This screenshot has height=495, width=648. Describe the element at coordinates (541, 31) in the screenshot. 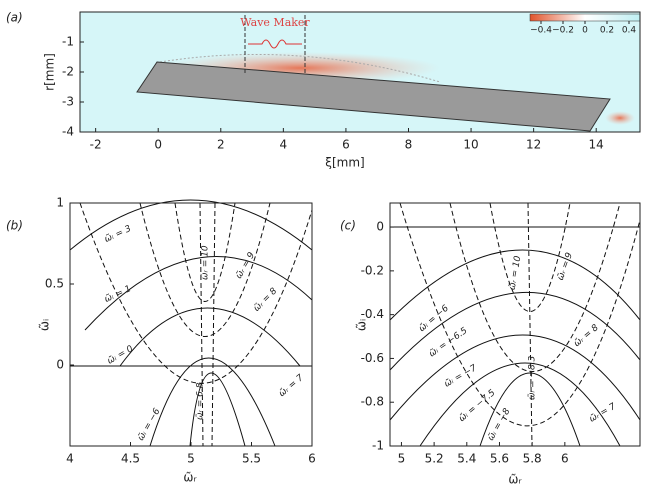

I see `colorbar-tick-label: −0.4` at that location.